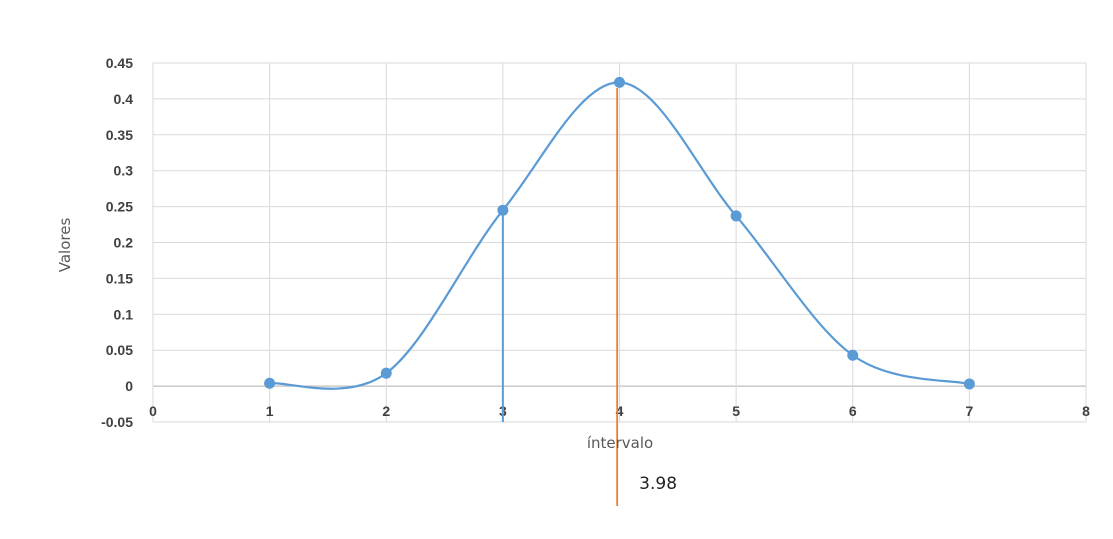  I want to click on y-tick-label: -0.05, so click(117, 422).